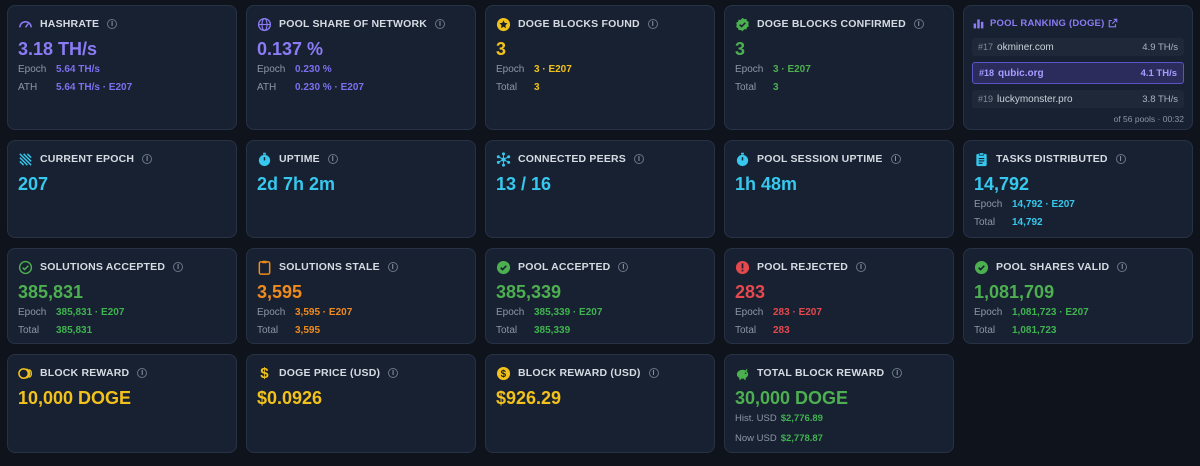 This screenshot has height=466, width=1200. I want to click on solutions-accepted-value: 385,831, so click(51, 292).